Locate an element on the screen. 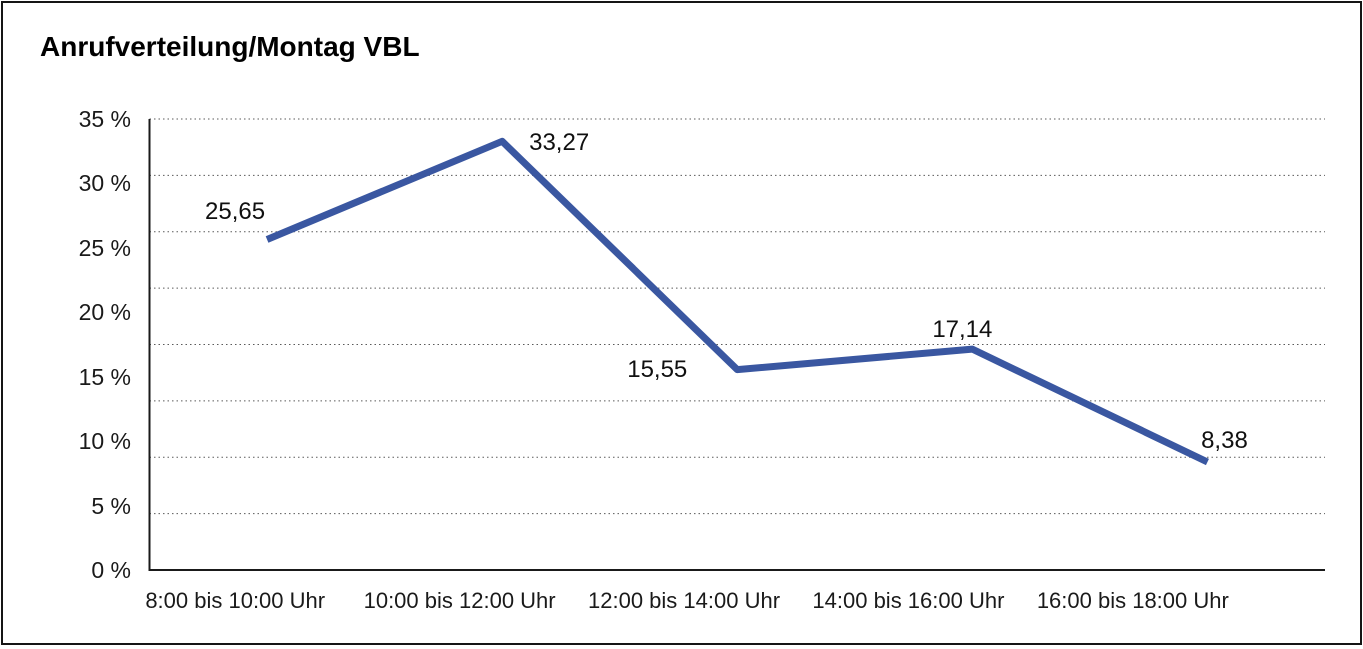 The image size is (1363, 649). data-point-label: 15,55 is located at coordinates (657, 369).